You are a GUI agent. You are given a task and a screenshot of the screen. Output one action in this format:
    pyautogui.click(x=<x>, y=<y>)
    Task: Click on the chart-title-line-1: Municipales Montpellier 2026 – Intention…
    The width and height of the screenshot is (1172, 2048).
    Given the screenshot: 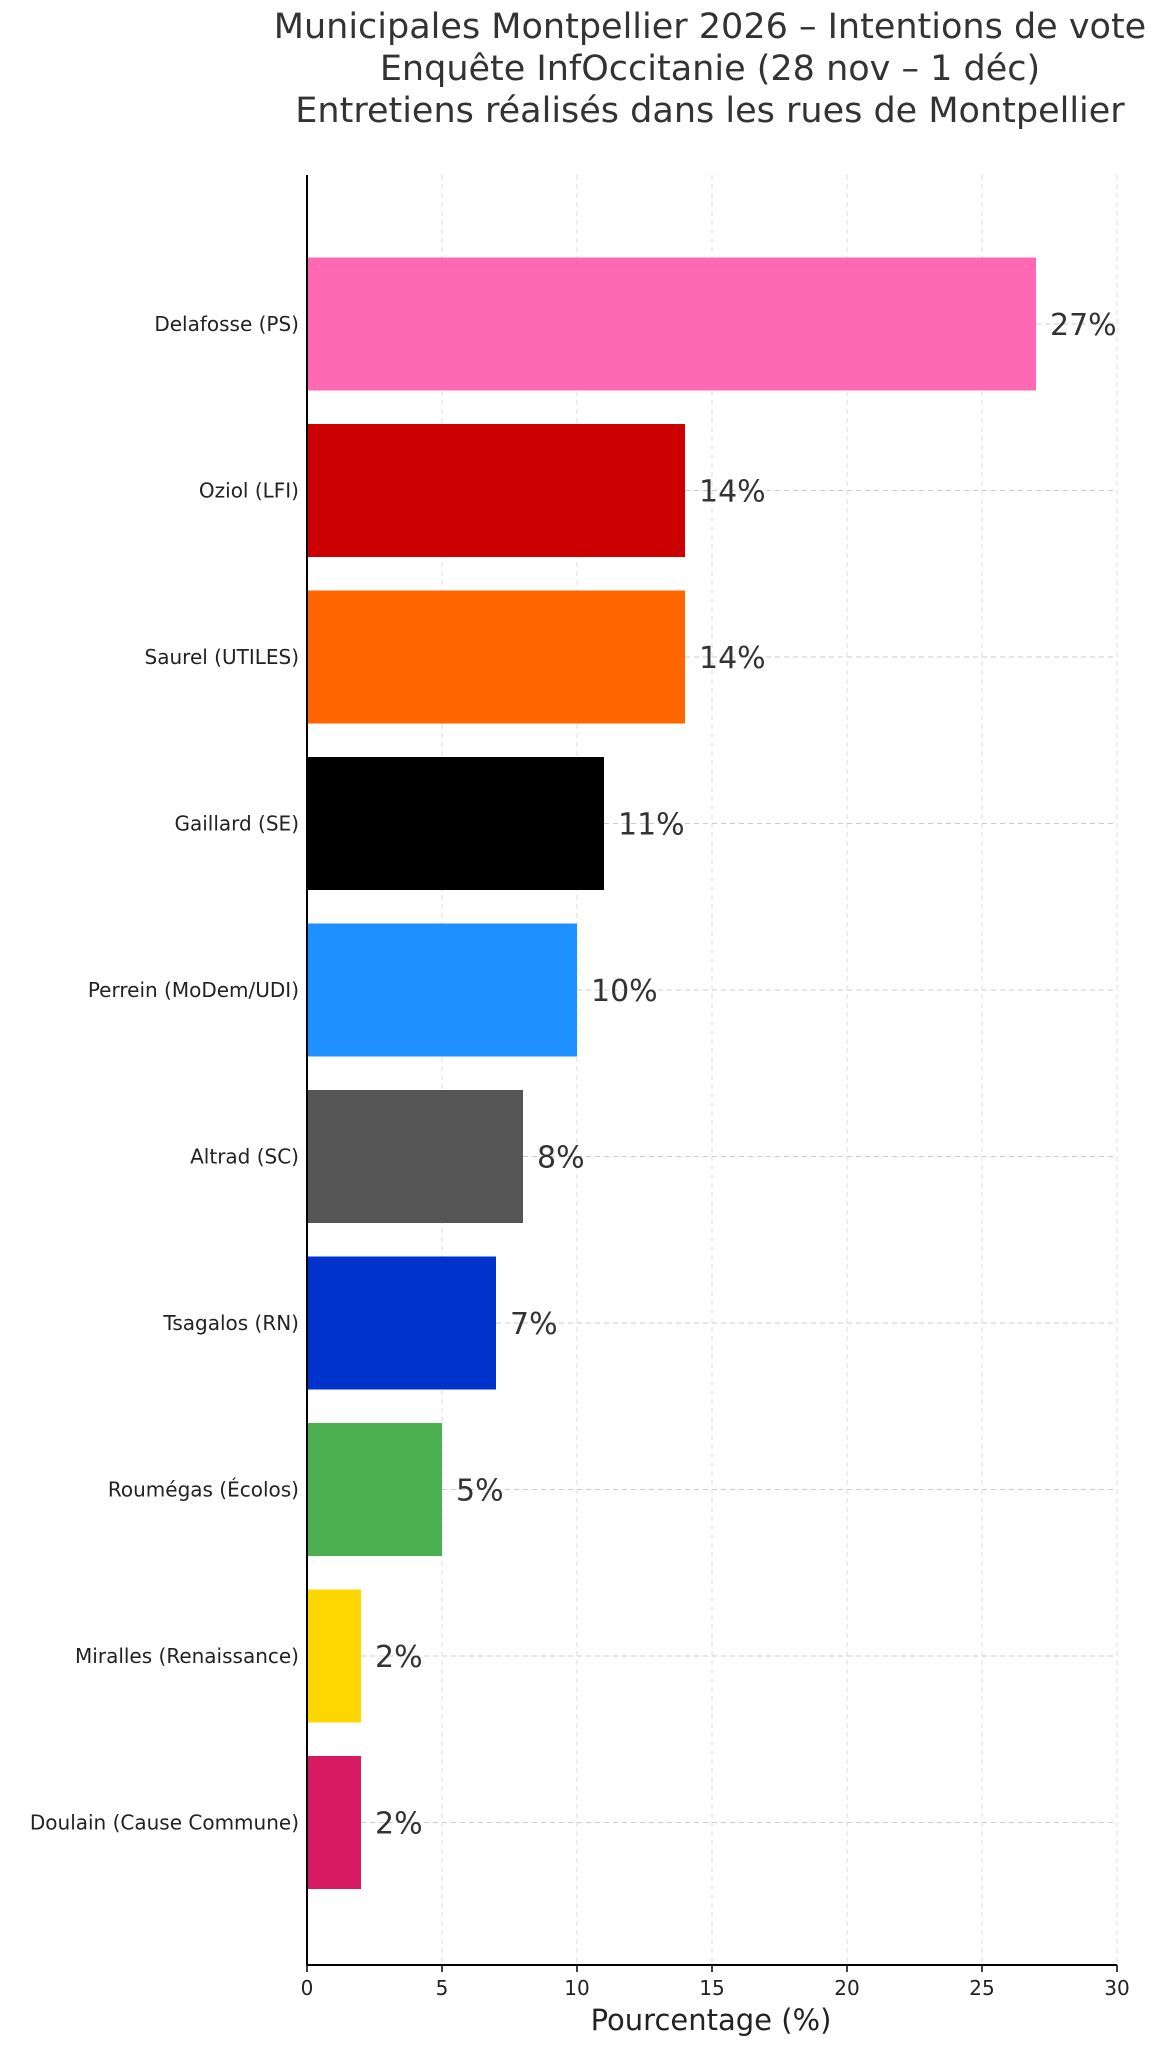 What is the action you would take?
    pyautogui.click(x=710, y=27)
    